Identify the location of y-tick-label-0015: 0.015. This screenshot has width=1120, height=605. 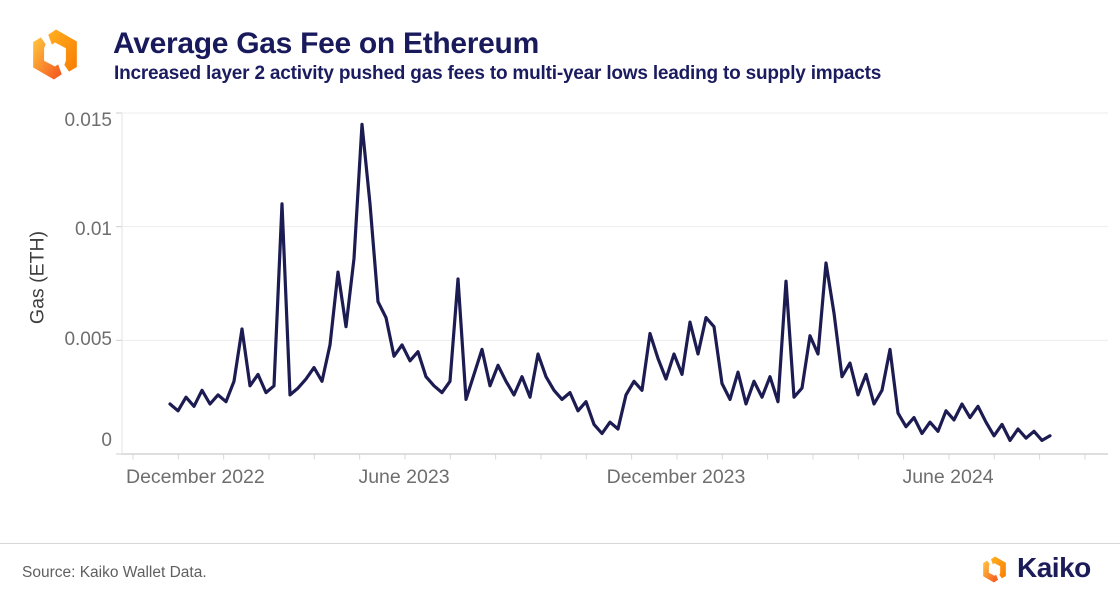
(88, 120).